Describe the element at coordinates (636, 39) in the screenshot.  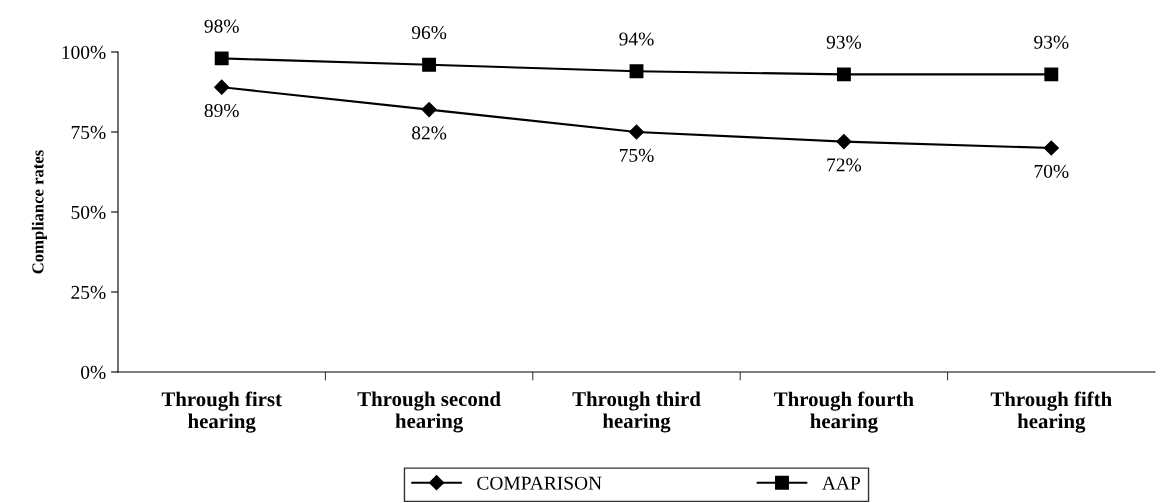
I see `data-label: 94%` at that location.